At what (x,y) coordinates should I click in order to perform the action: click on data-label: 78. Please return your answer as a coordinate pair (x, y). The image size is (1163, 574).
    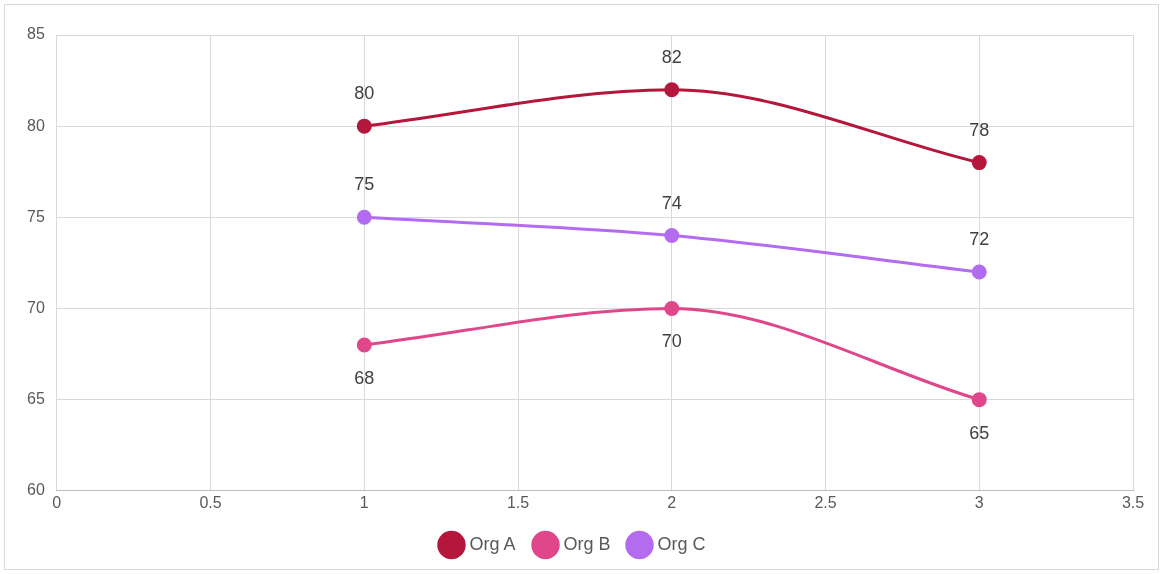
    Looking at the image, I should click on (979, 129).